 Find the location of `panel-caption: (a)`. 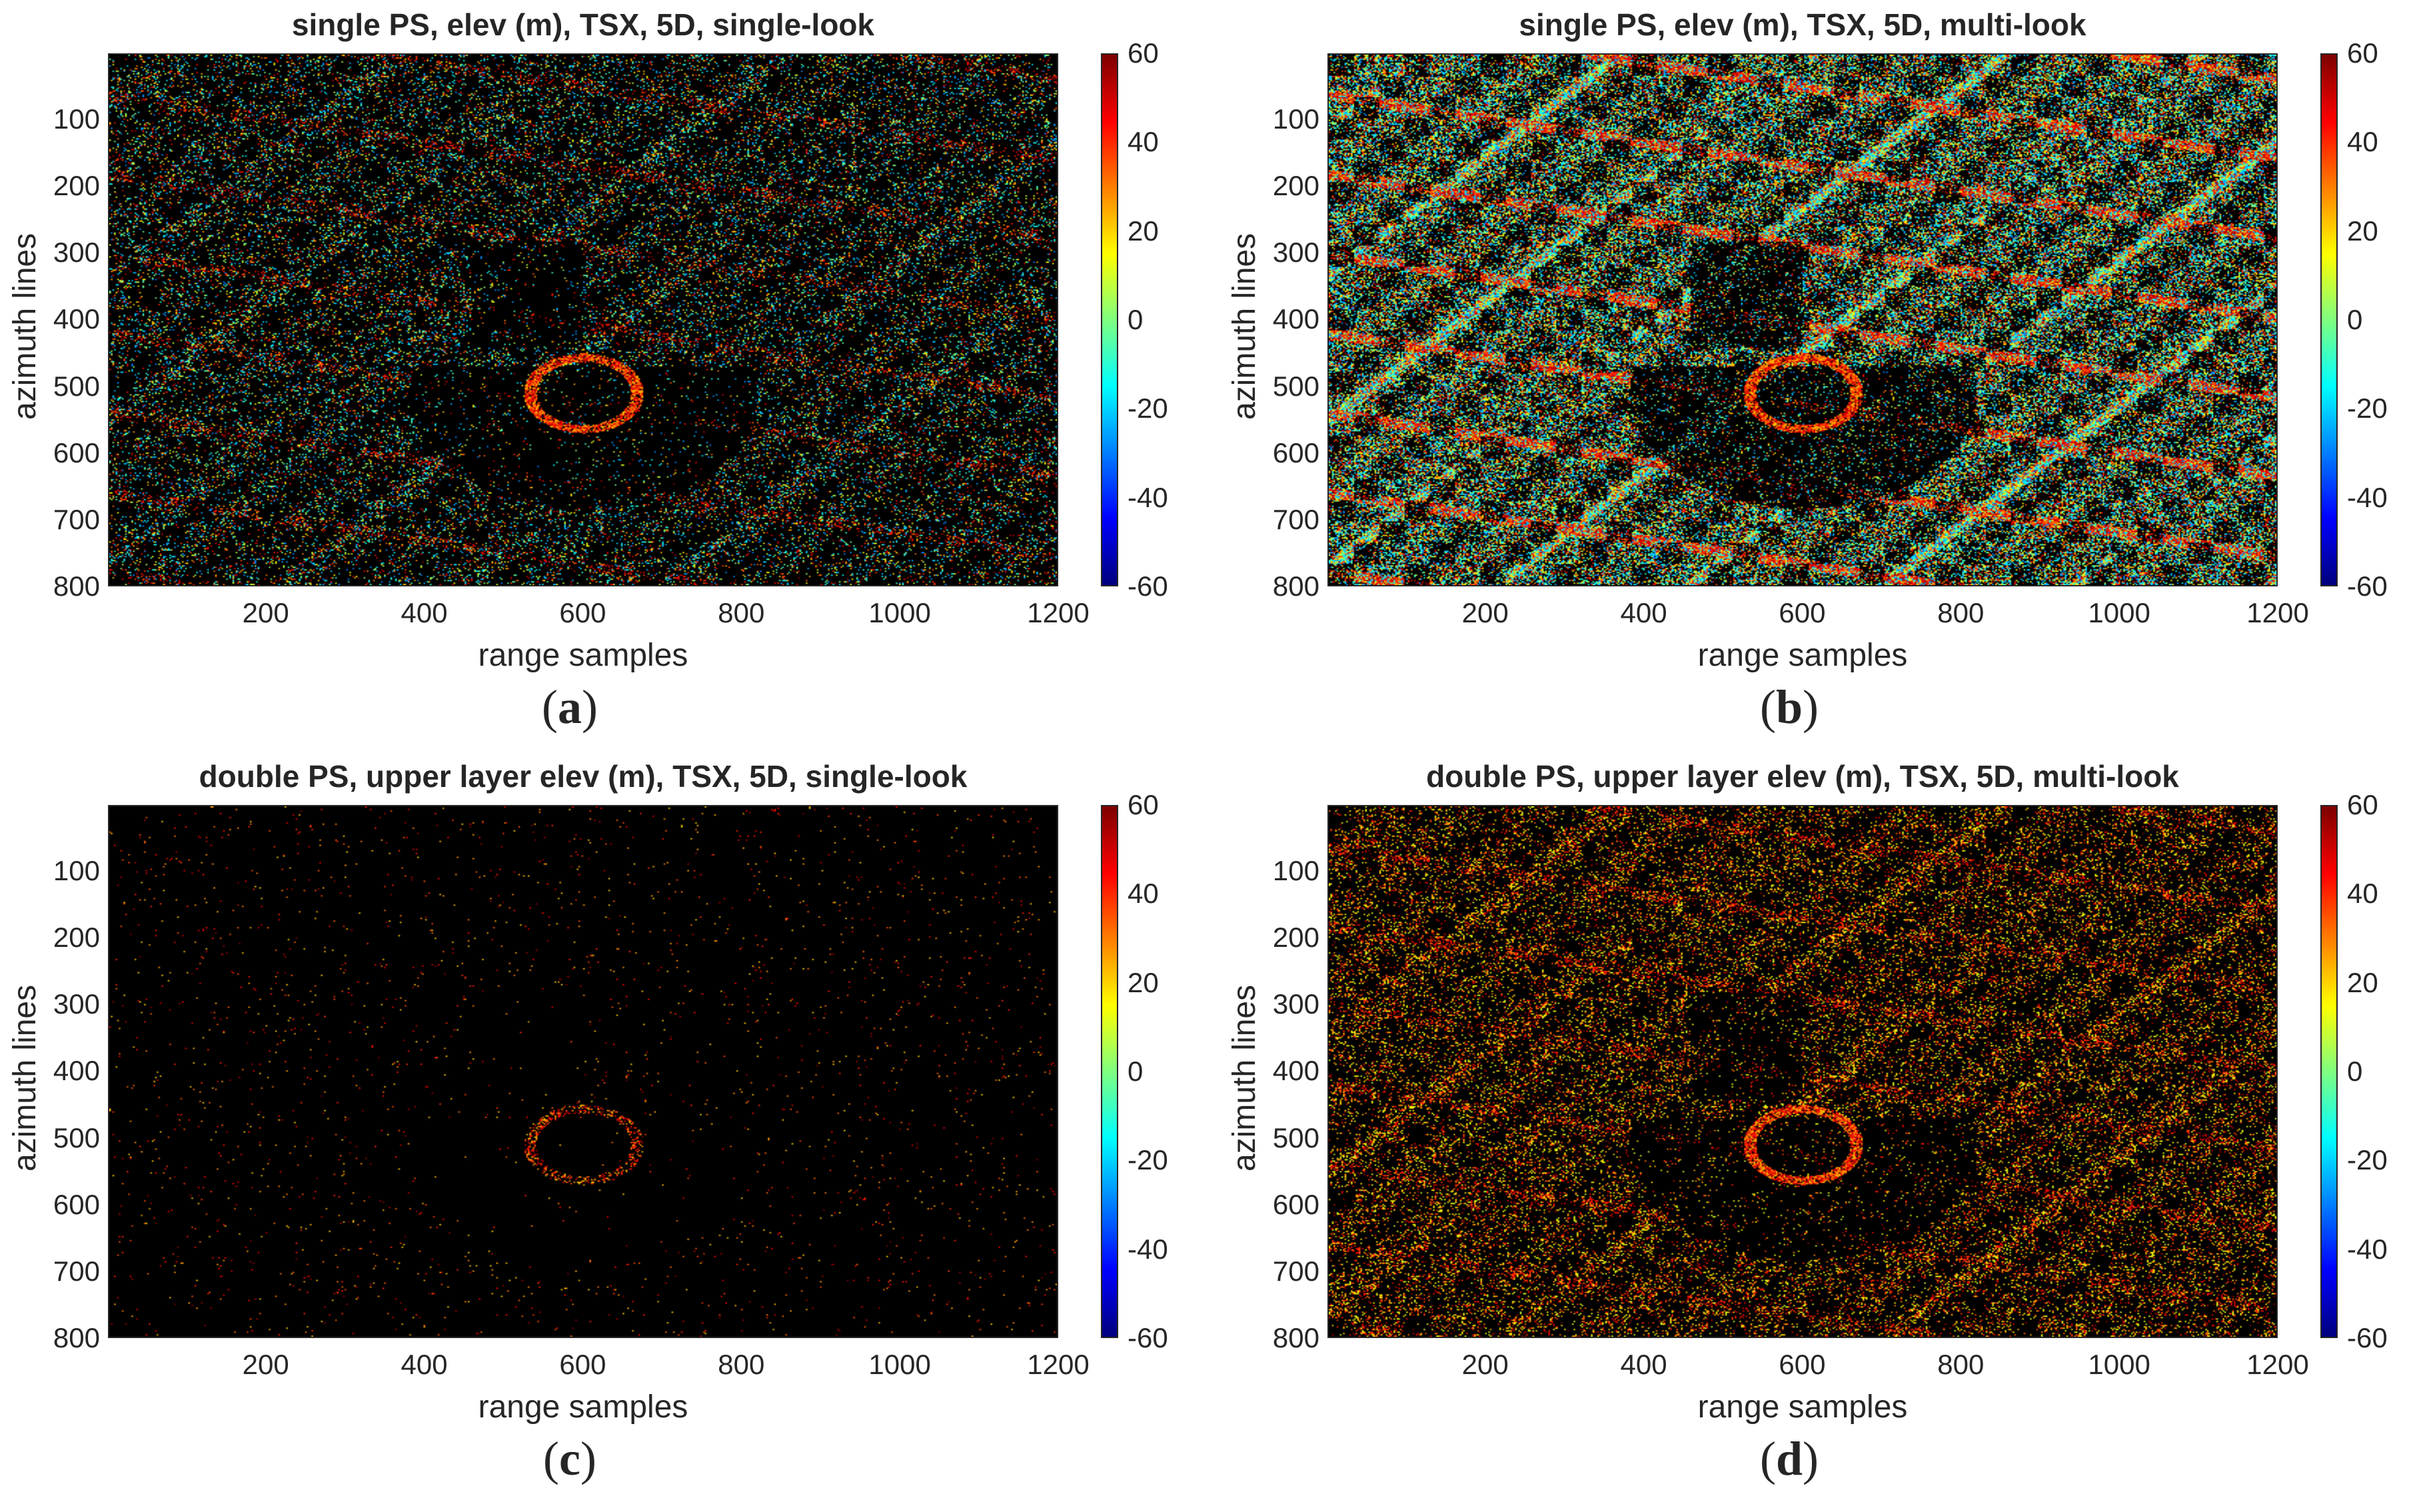

panel-caption: (a) is located at coordinates (570, 707).